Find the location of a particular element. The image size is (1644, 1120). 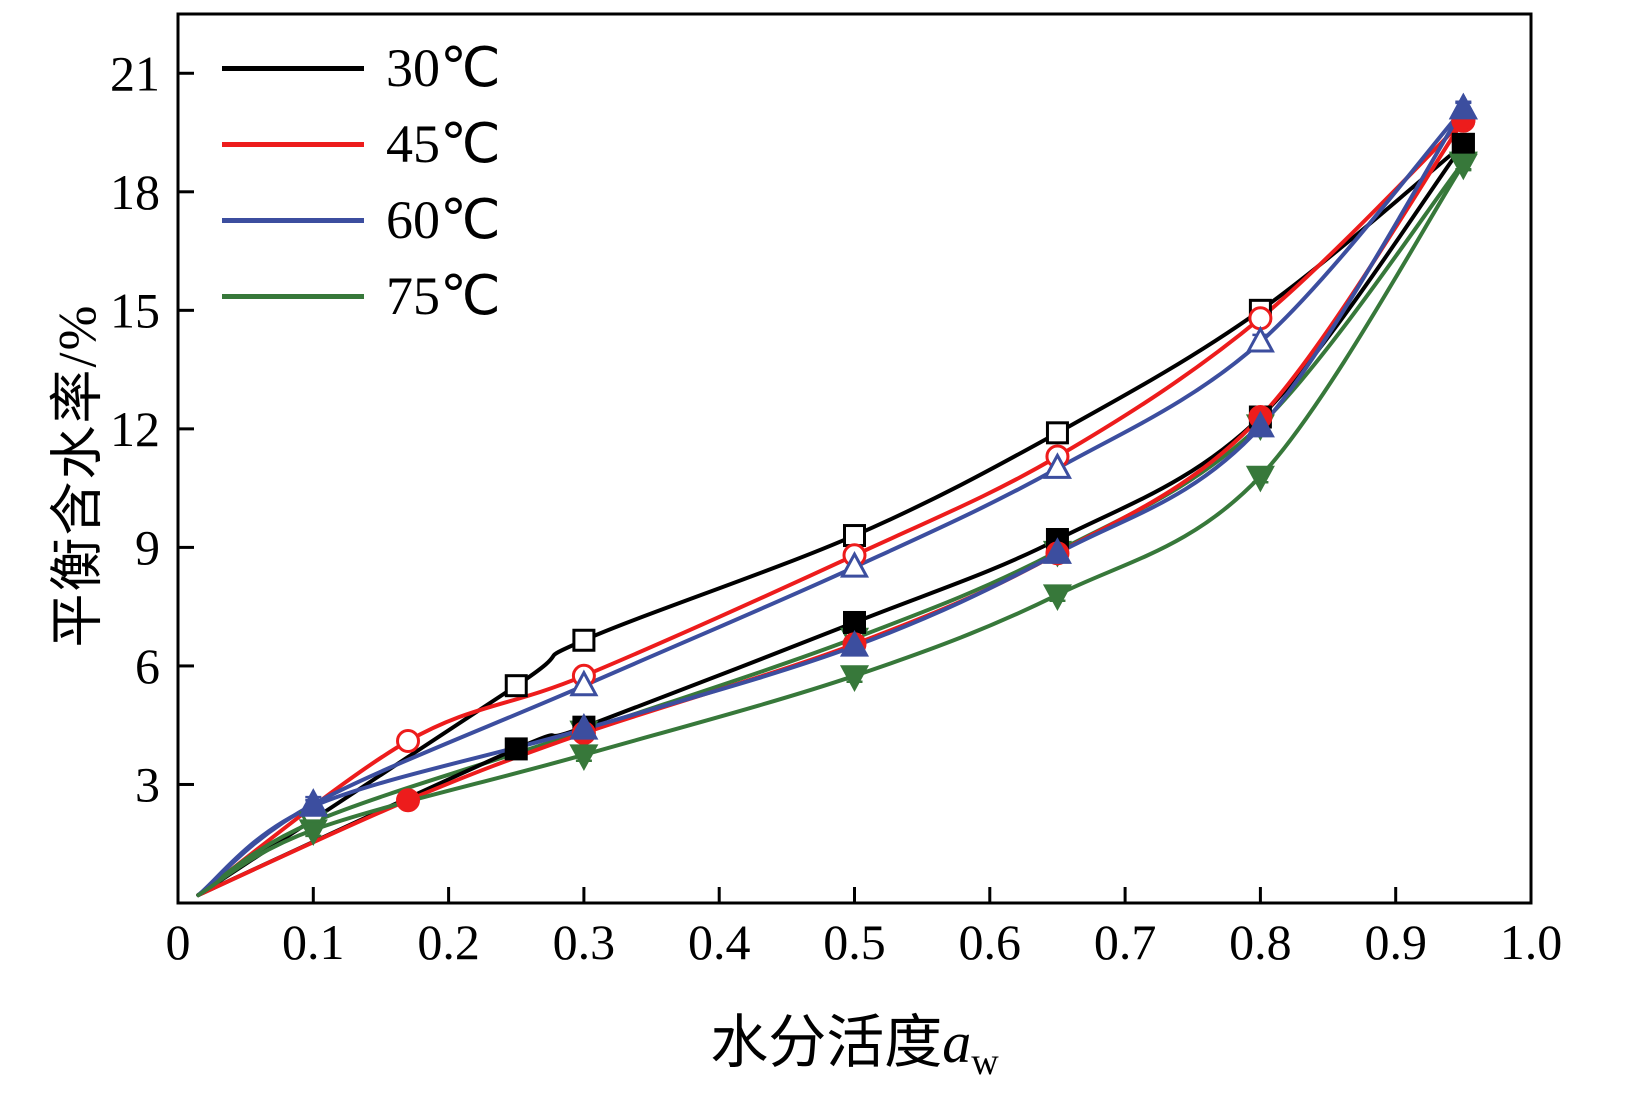

legend-label-60: 60℃ is located at coordinates (443, 220).